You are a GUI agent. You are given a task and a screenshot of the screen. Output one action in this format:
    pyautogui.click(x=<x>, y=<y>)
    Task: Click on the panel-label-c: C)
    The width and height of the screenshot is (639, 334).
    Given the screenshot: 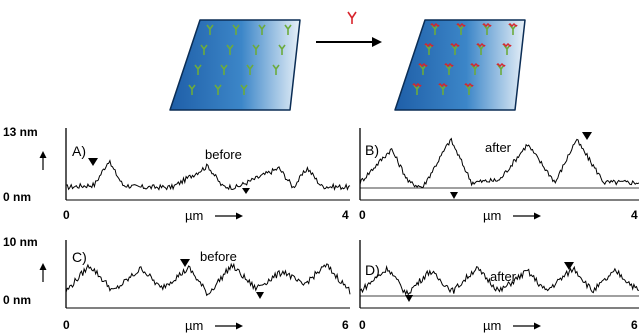 What is the action you would take?
    pyautogui.click(x=79, y=257)
    